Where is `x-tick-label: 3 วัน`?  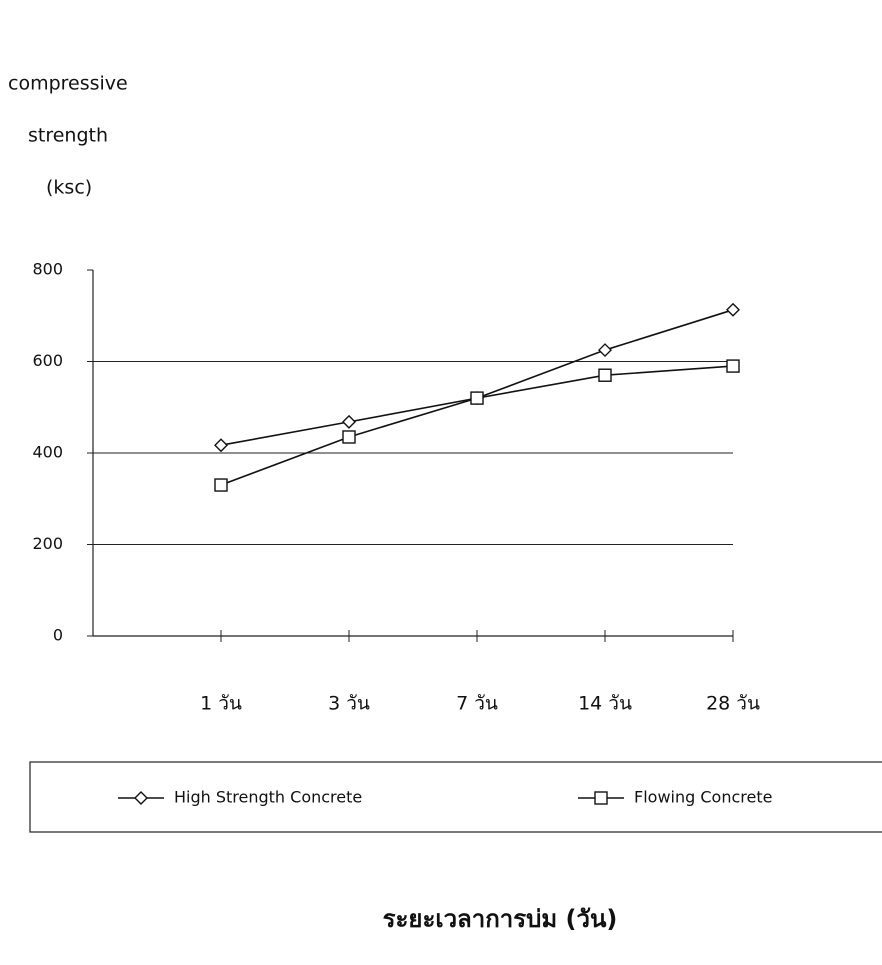 x-tick-label: 3 วัน is located at coordinates (349, 704).